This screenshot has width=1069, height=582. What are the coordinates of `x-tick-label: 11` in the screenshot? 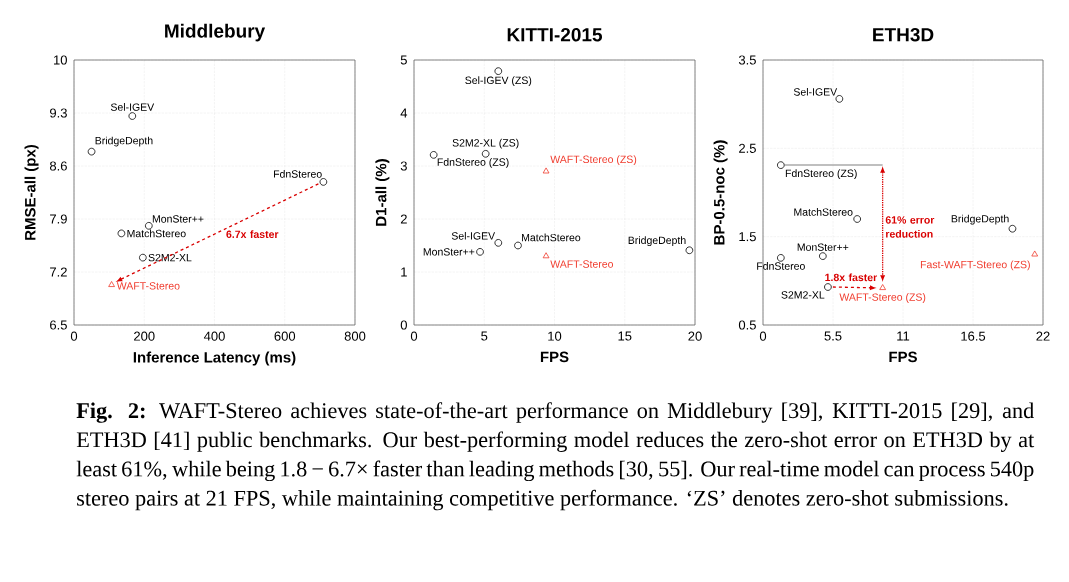 It's located at (903, 336).